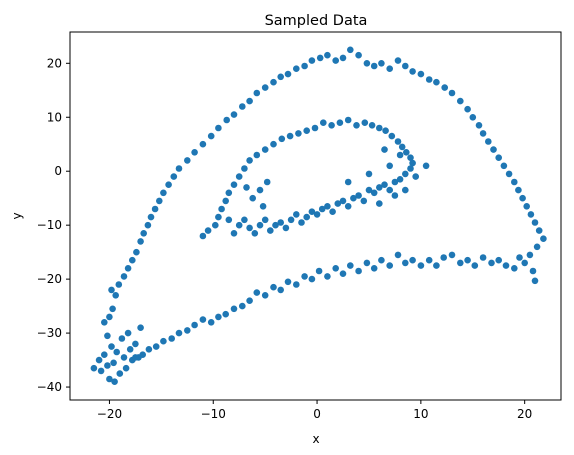  I want to click on y-tick-label: 0, so click(58, 171).